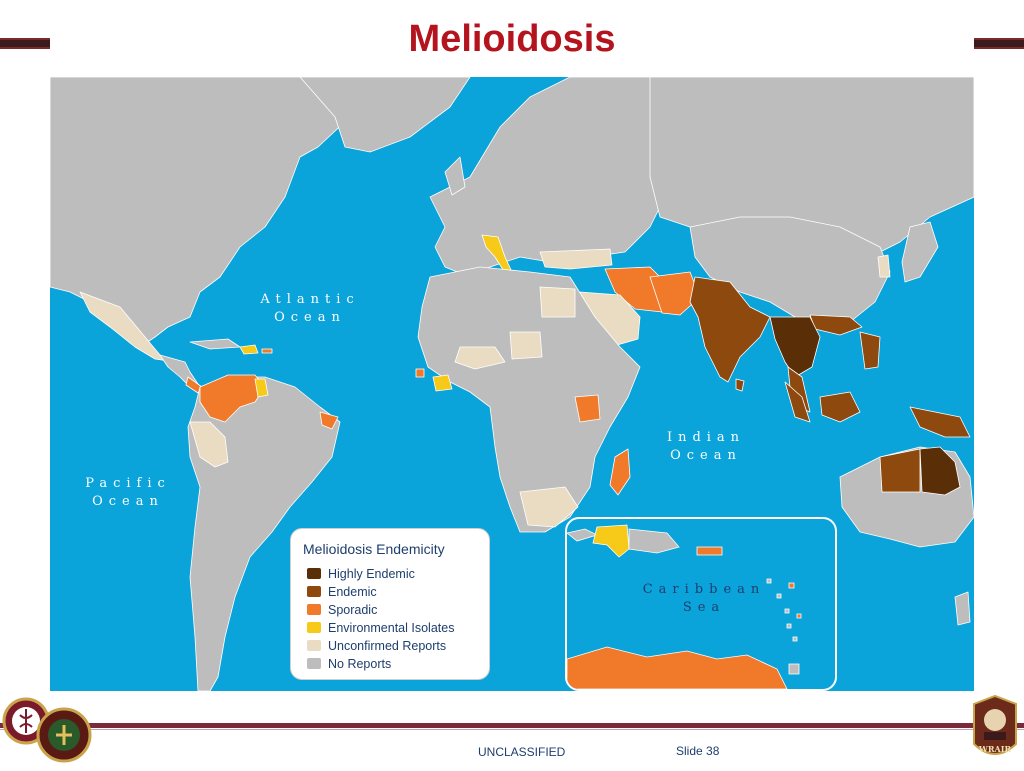 The image size is (1024, 771). What do you see at coordinates (730, 329) in the screenshot?
I see `india-endemic` at bounding box center [730, 329].